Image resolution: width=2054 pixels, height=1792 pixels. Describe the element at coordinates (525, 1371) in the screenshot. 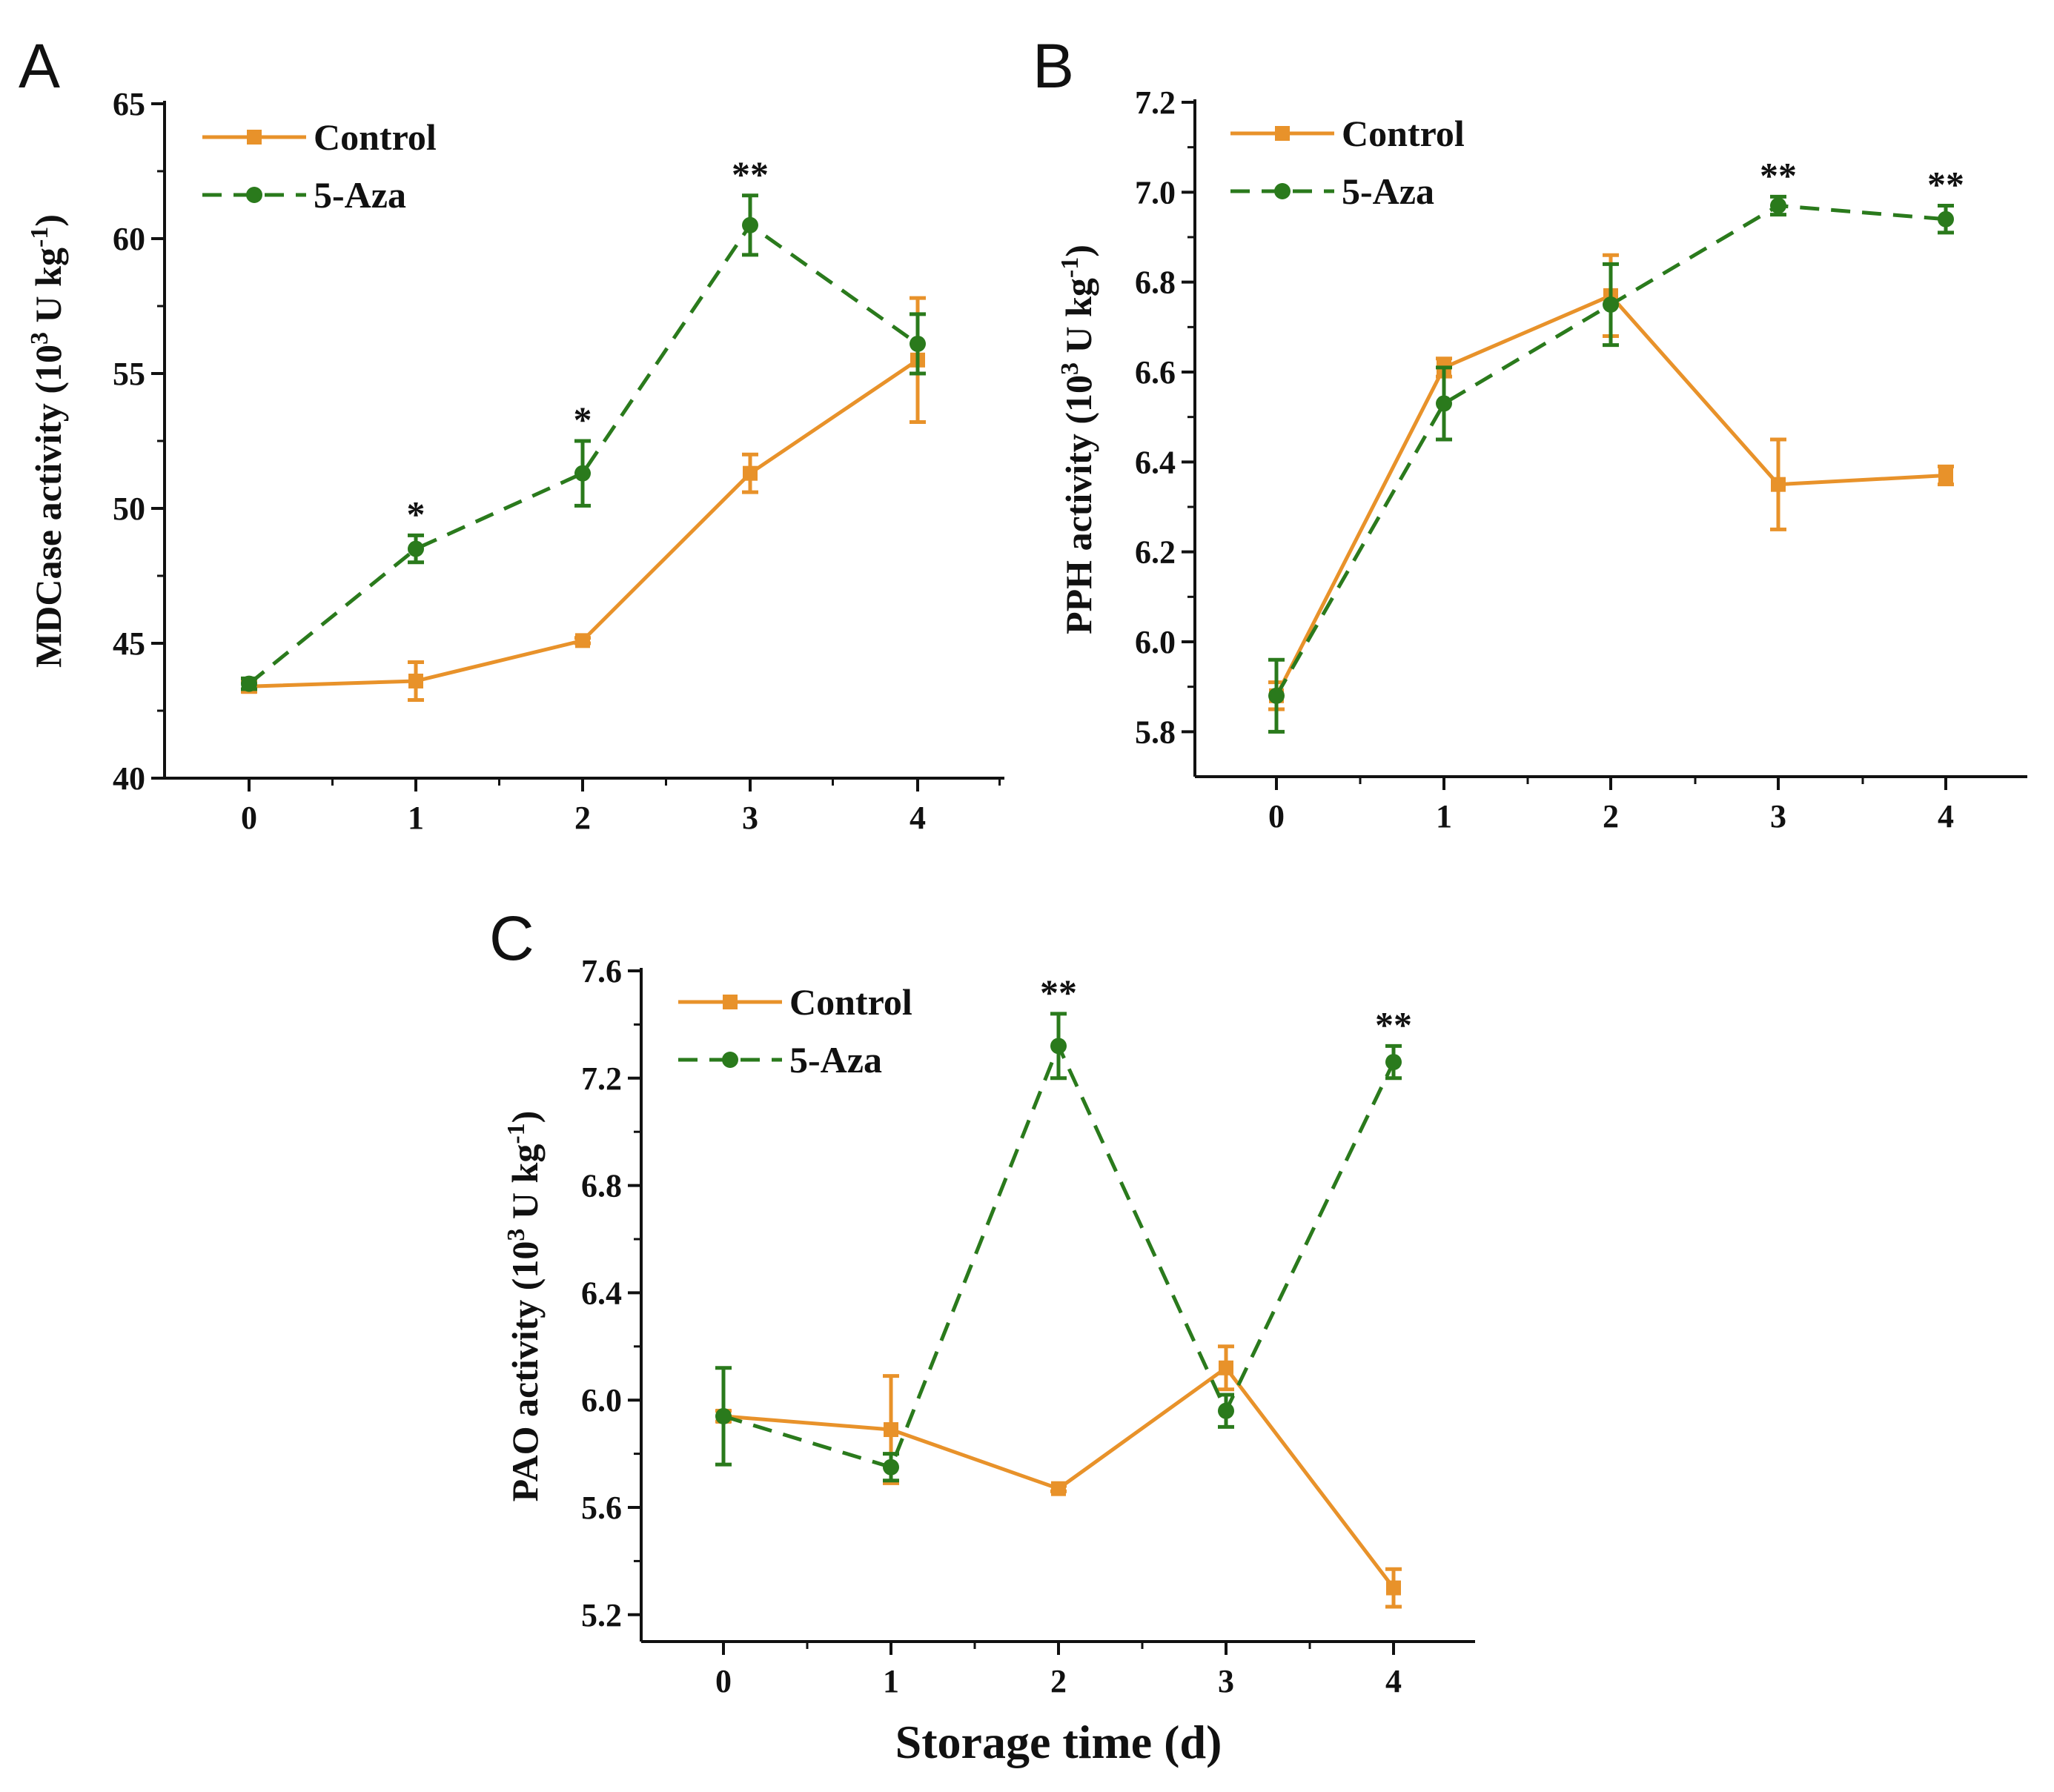

I see `y-axis-label-part: PAO activity (10` at that location.